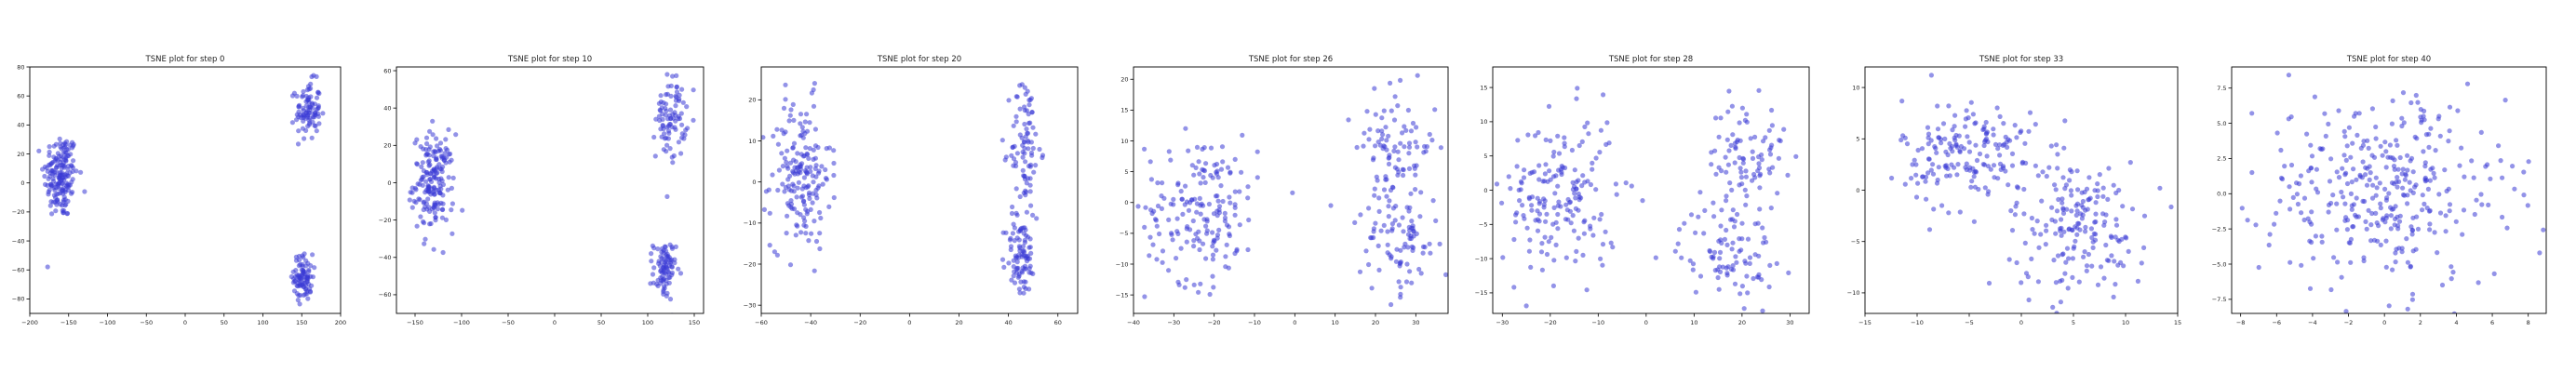 The height and width of the screenshot is (372, 2576). Describe the element at coordinates (18, 212) in the screenshot. I see `y-tick-label: −20` at that location.